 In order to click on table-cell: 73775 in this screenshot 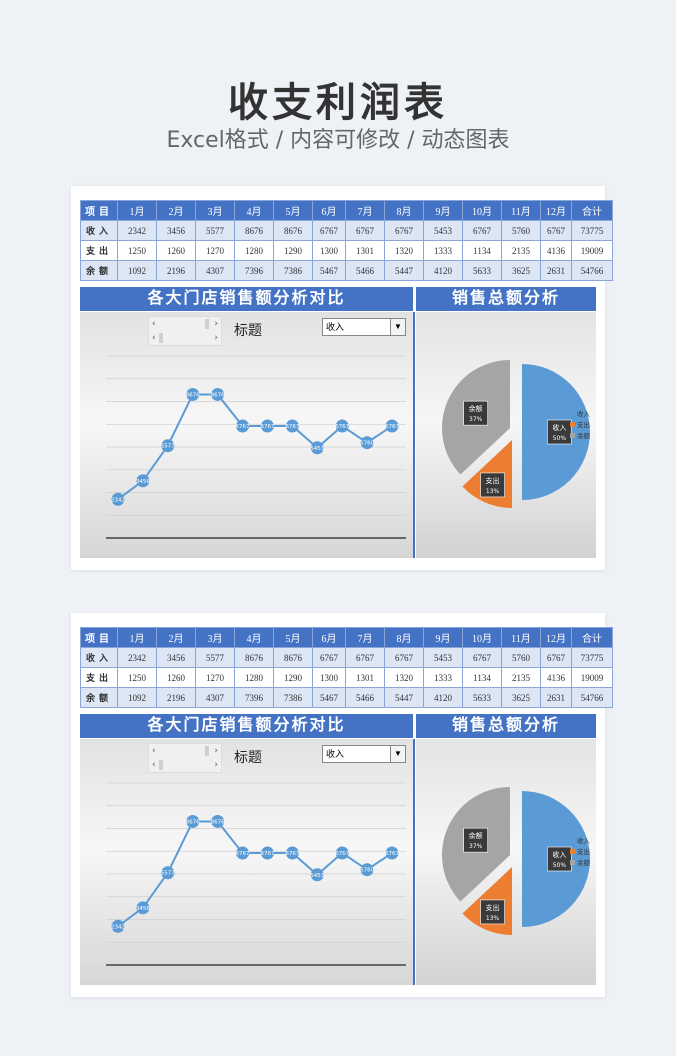, I will do `click(592, 657)`.